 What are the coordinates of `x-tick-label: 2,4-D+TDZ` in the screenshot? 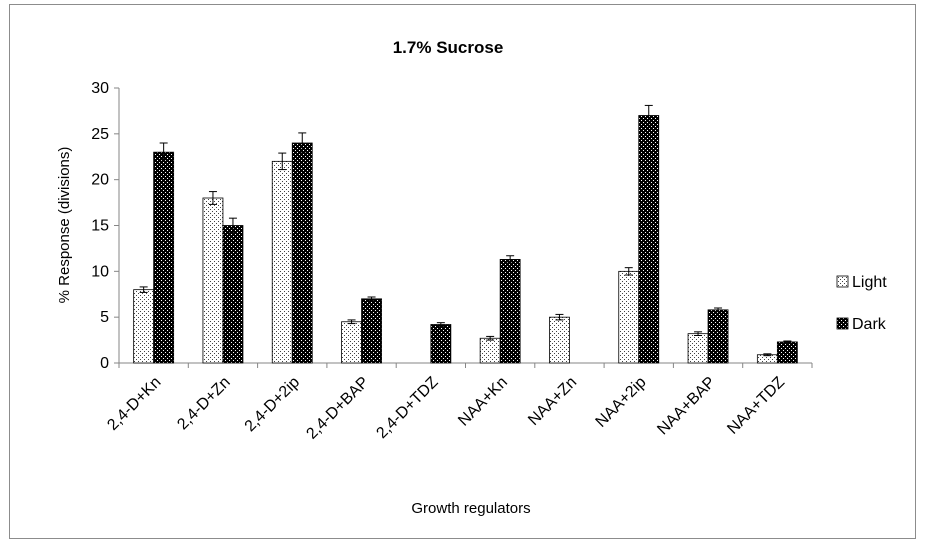 It's located at (407, 408).